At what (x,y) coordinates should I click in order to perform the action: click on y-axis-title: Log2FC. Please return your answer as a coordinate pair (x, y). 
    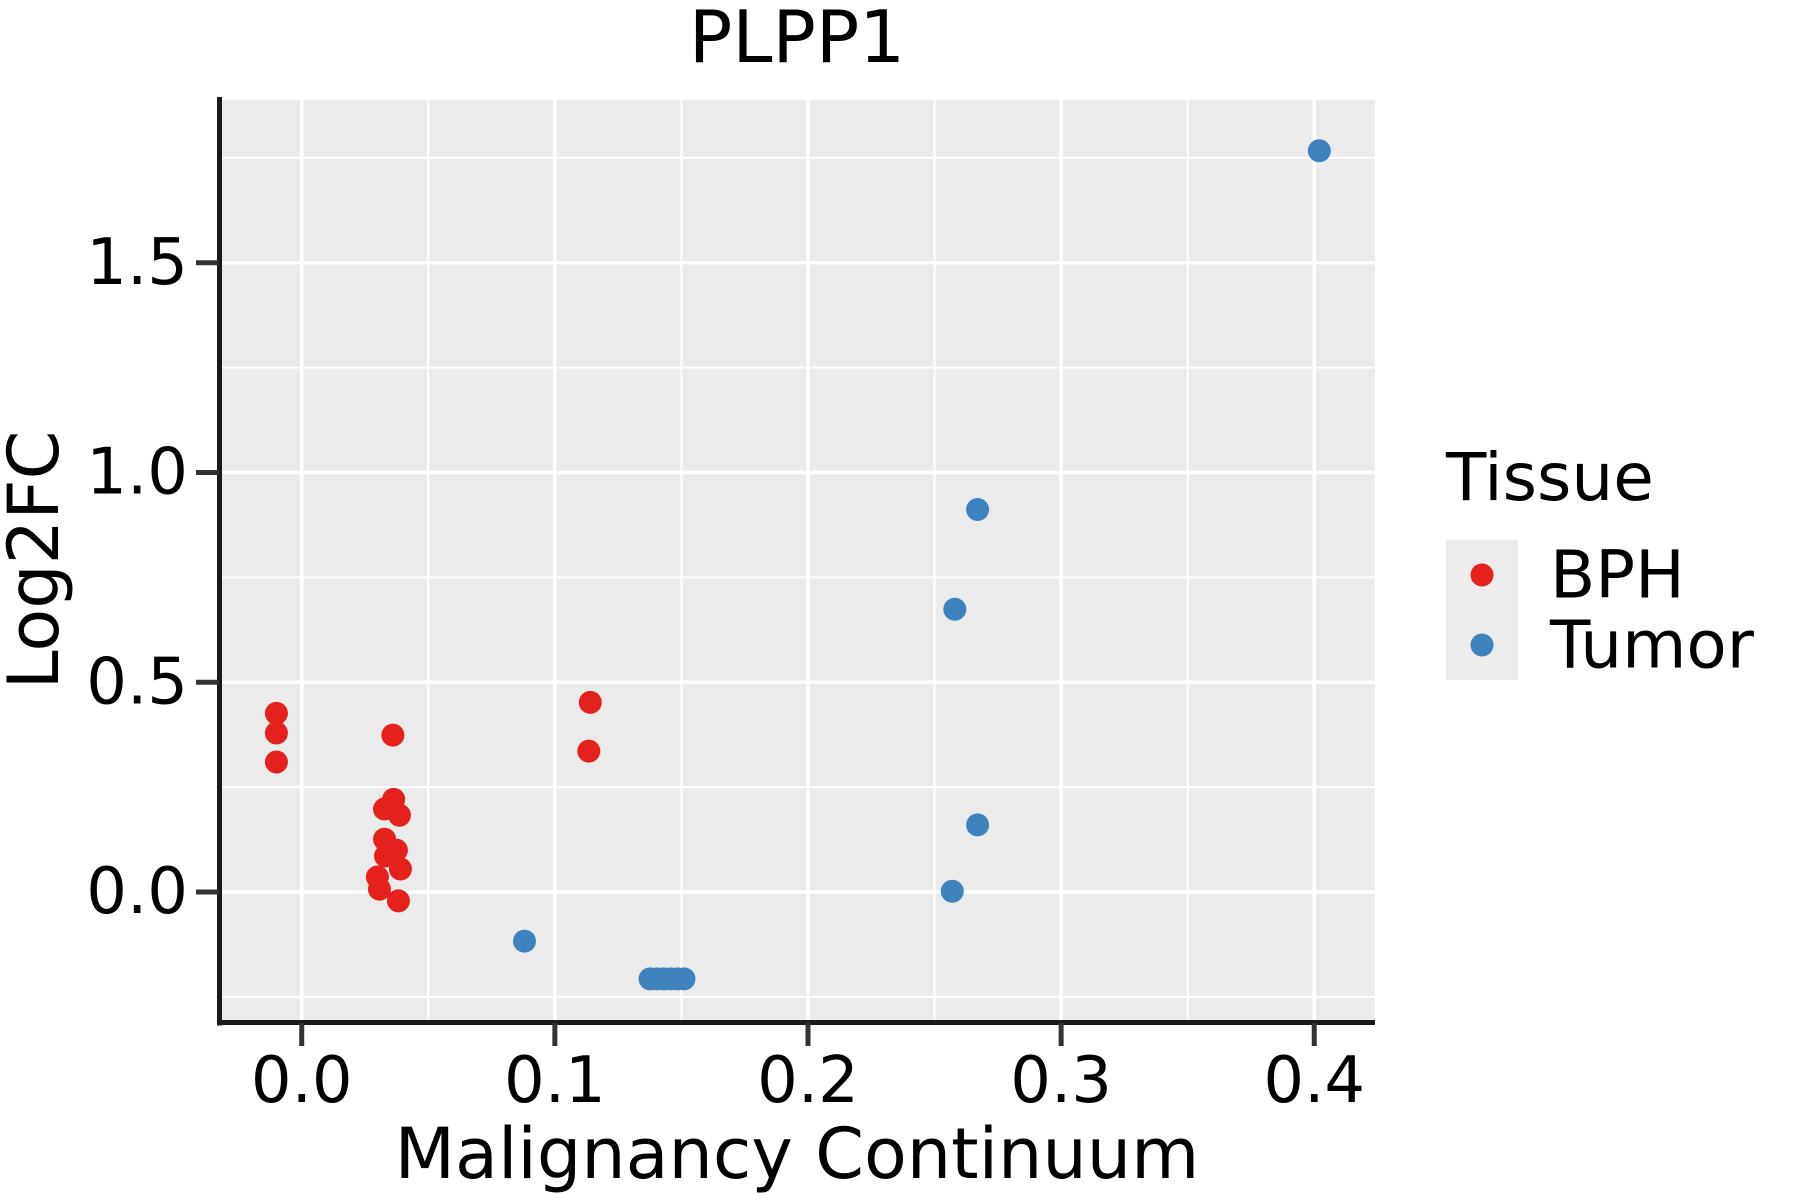
    Looking at the image, I should click on (37, 560).